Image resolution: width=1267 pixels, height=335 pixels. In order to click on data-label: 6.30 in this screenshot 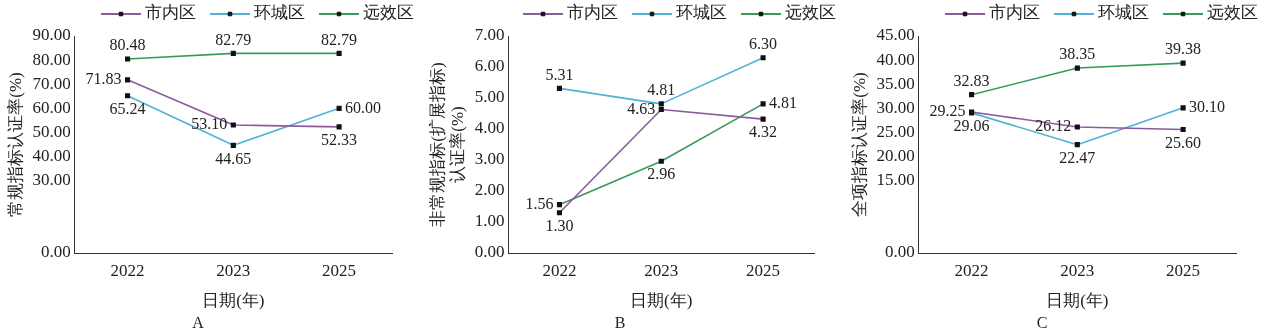, I will do `click(763, 43)`.